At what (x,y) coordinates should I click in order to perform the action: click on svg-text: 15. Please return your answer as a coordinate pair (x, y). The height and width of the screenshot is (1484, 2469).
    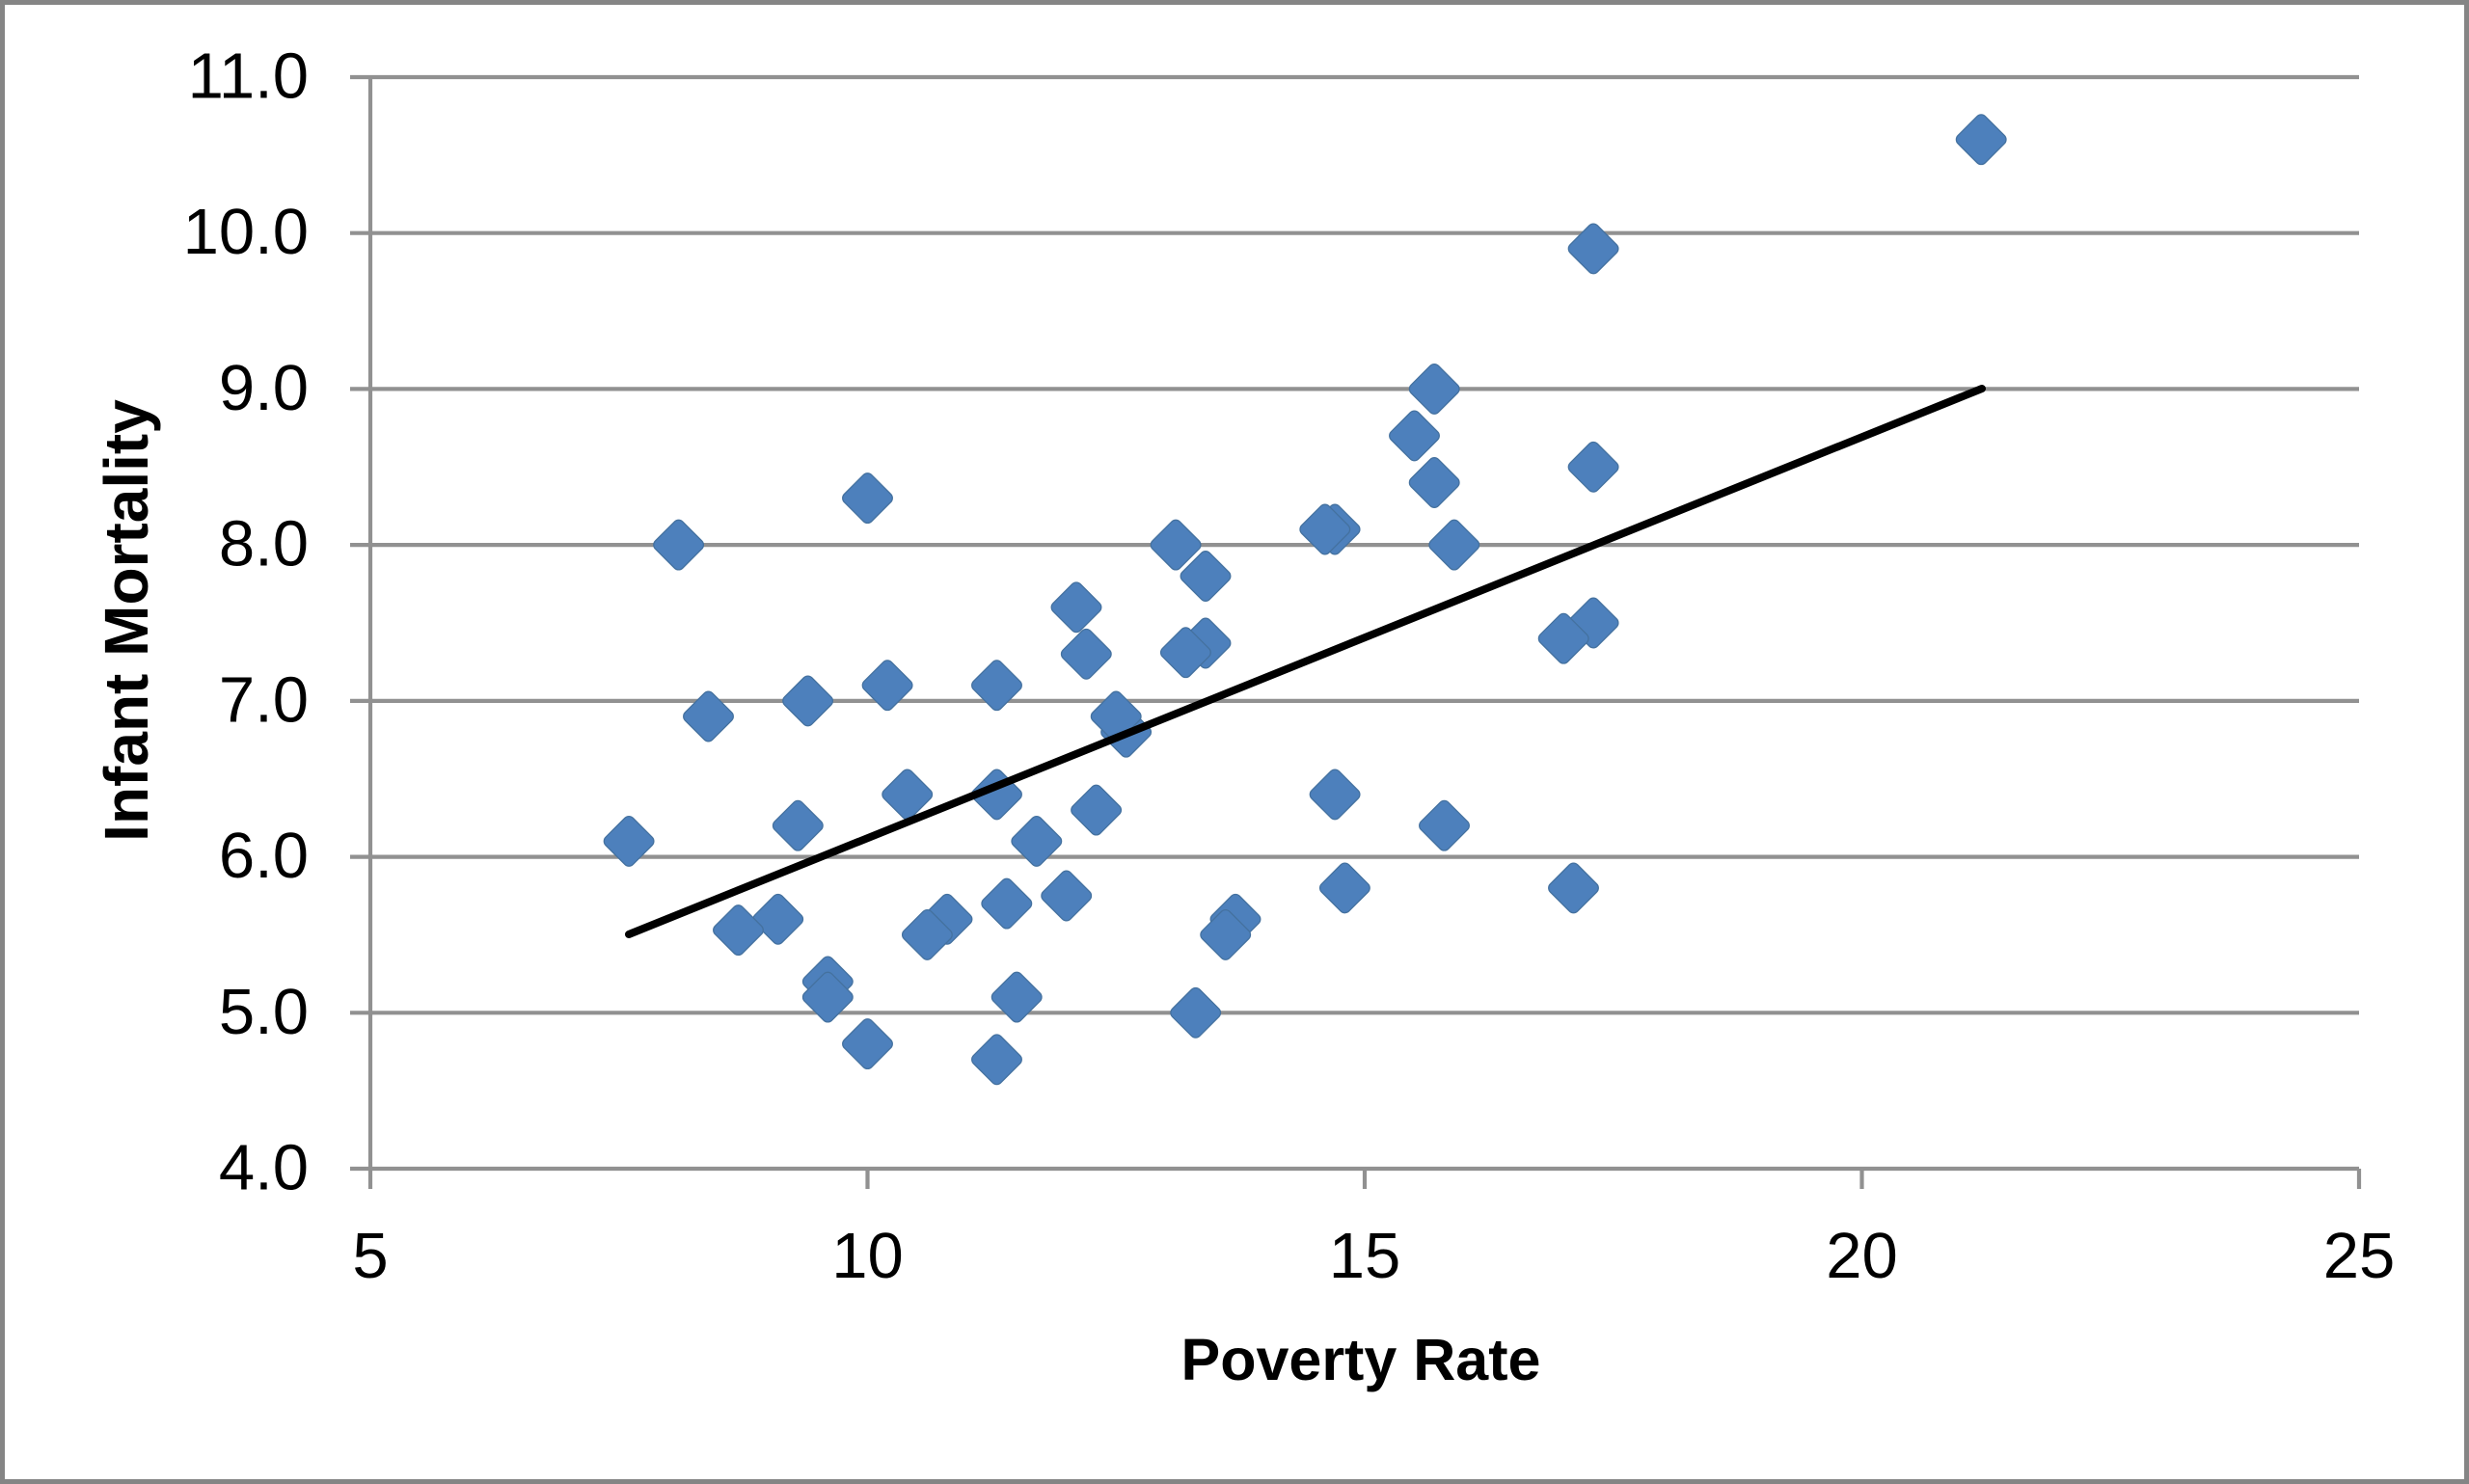
    Looking at the image, I should click on (1365, 1256).